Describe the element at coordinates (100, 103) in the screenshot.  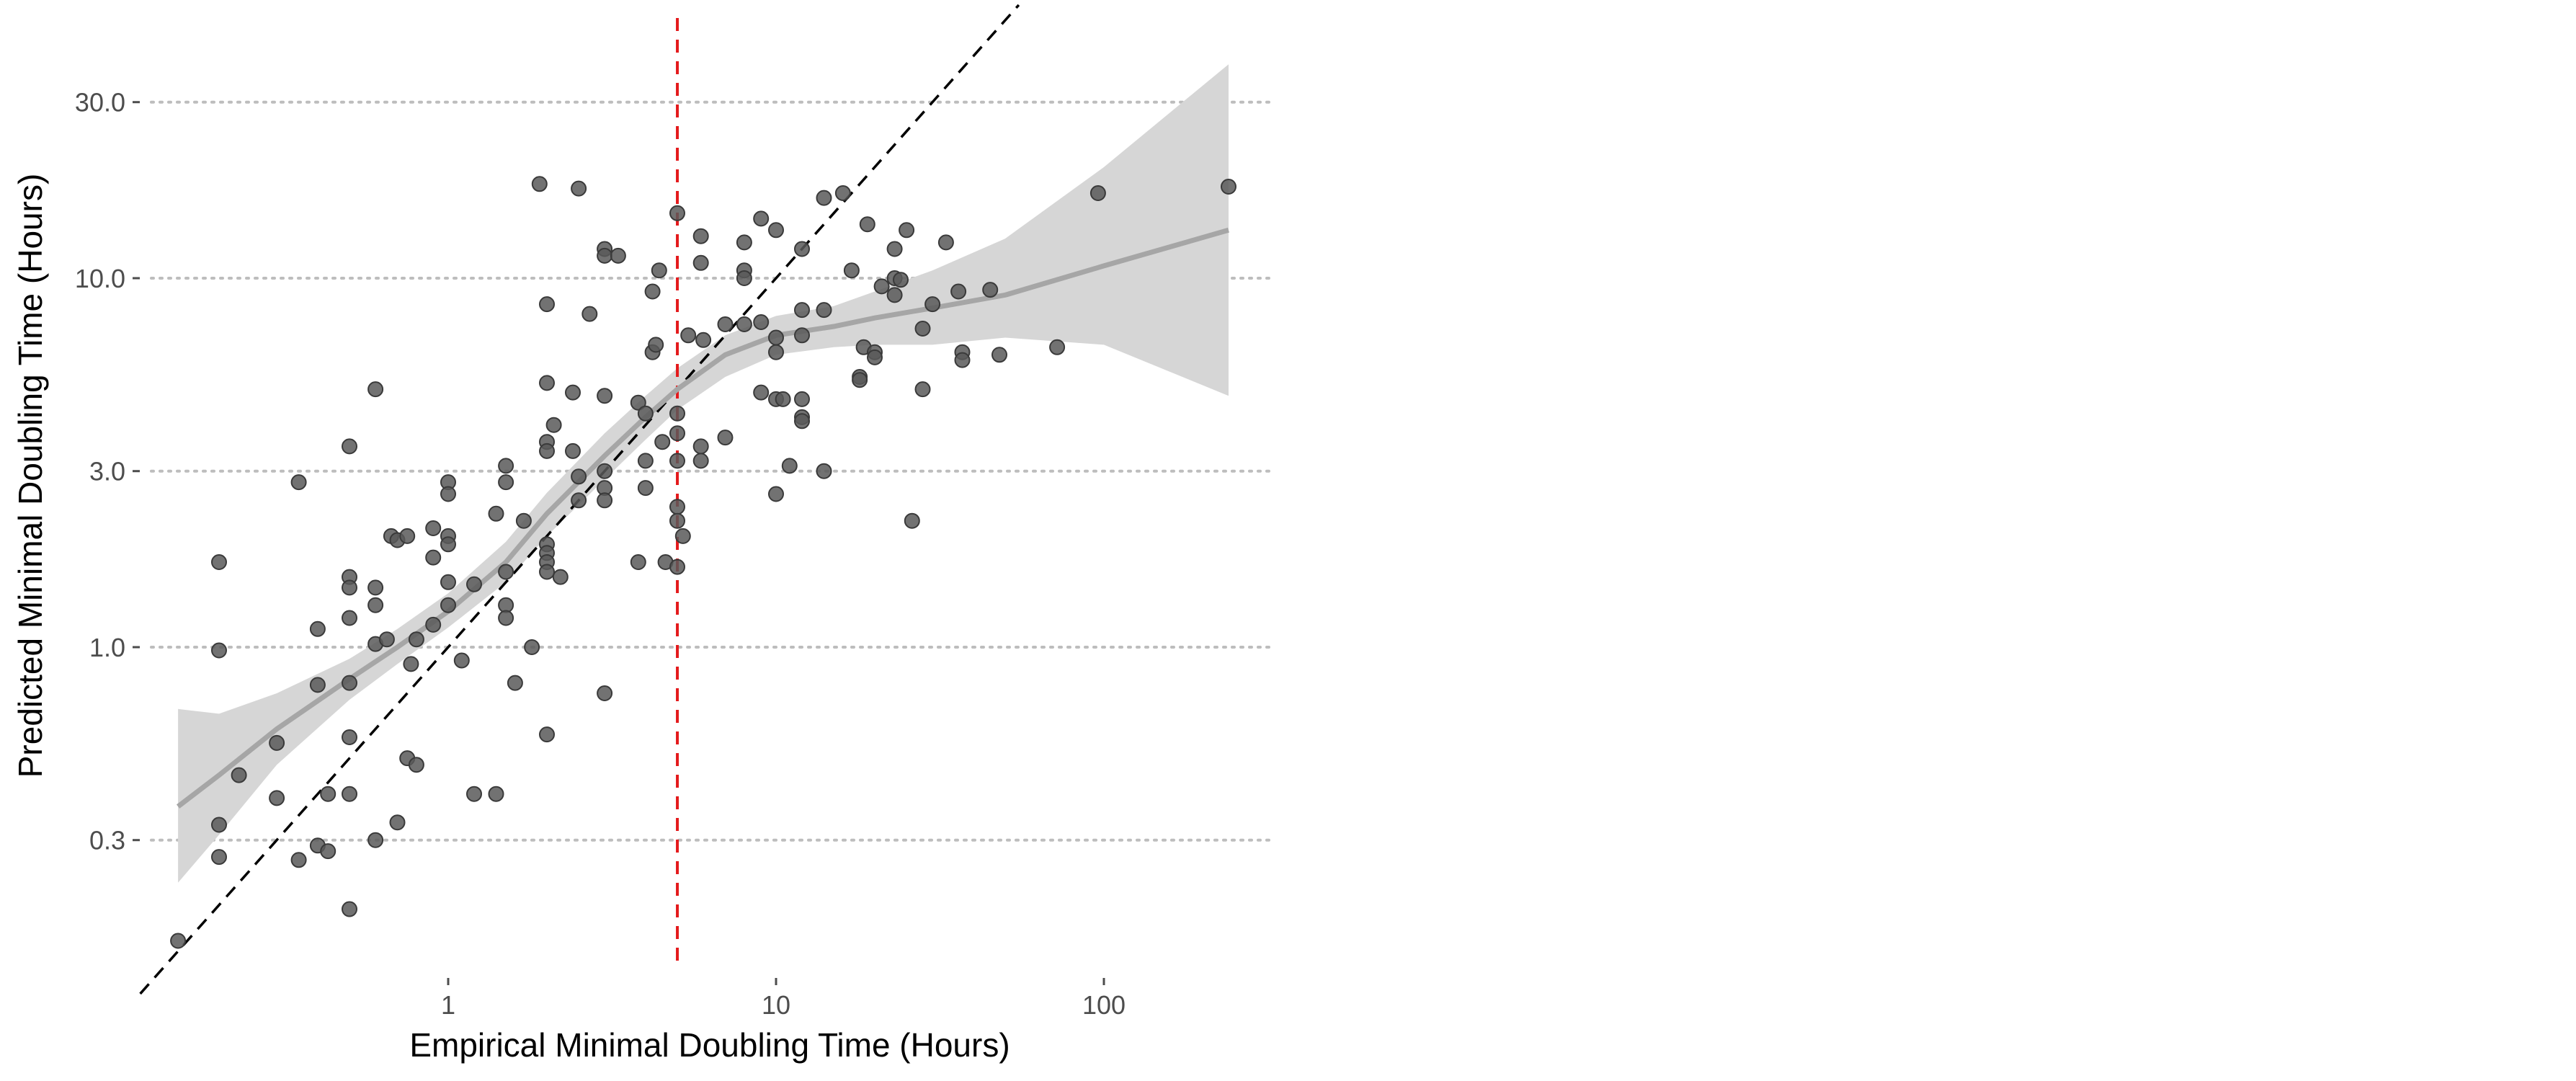
I see `y-tick-label: 30.0` at that location.